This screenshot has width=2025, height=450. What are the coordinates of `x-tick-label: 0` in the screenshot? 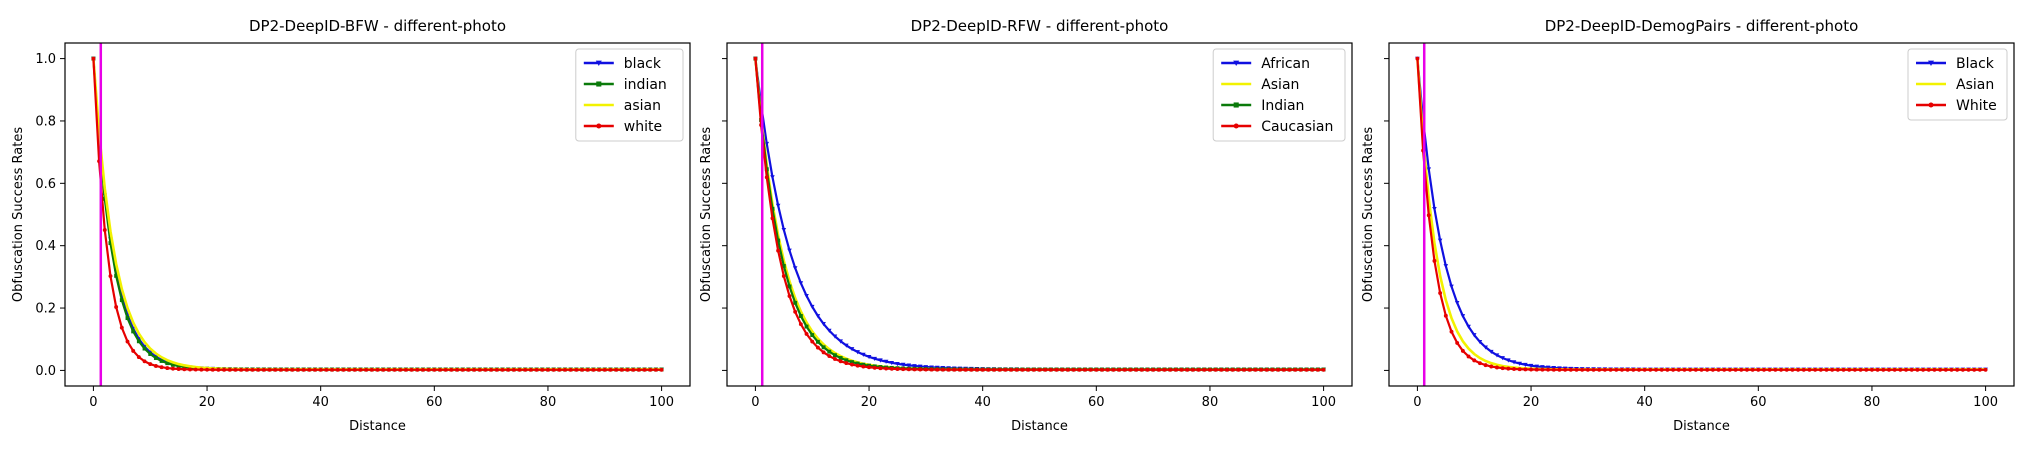 It's located at (93, 402).